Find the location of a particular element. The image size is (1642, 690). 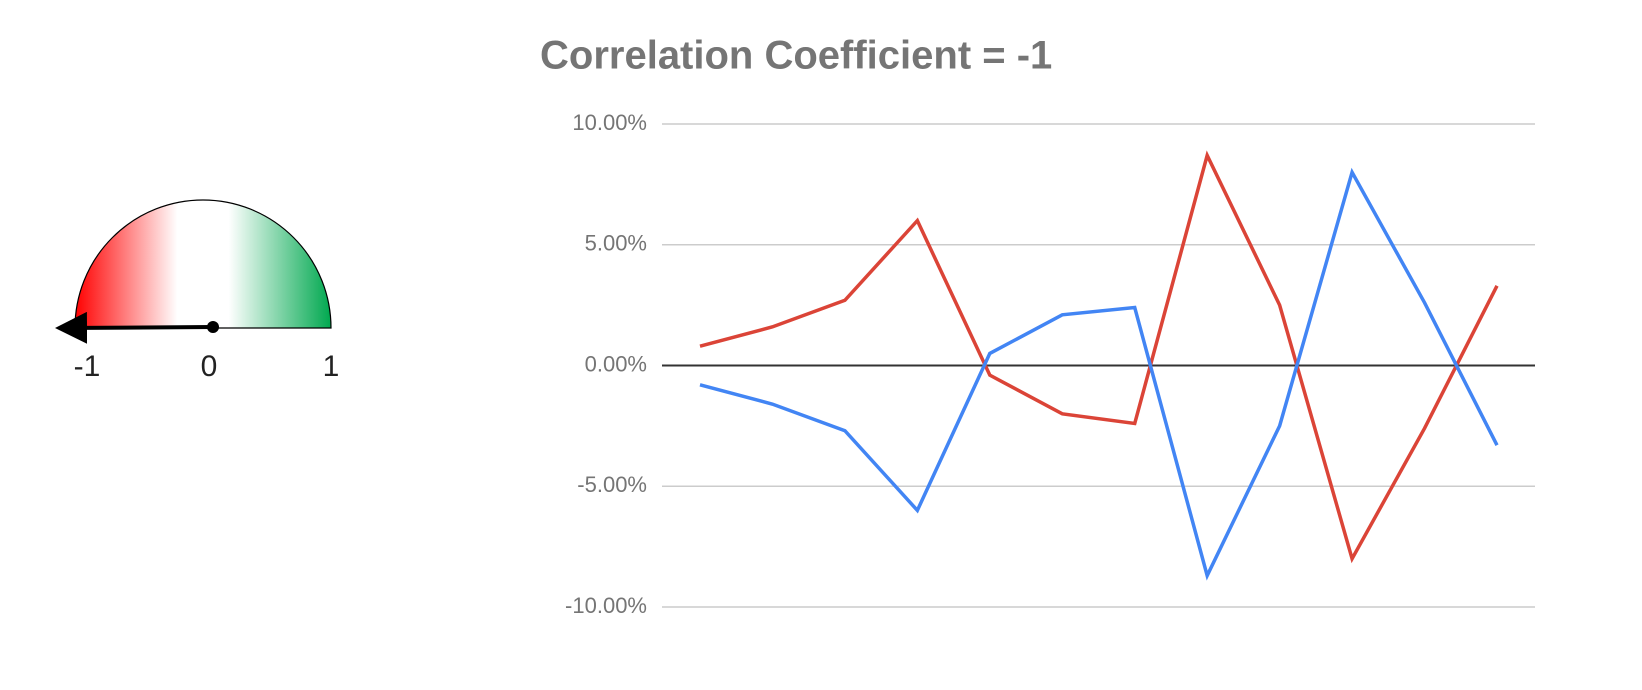

y-tick-label: -10.00% is located at coordinates (606, 605).